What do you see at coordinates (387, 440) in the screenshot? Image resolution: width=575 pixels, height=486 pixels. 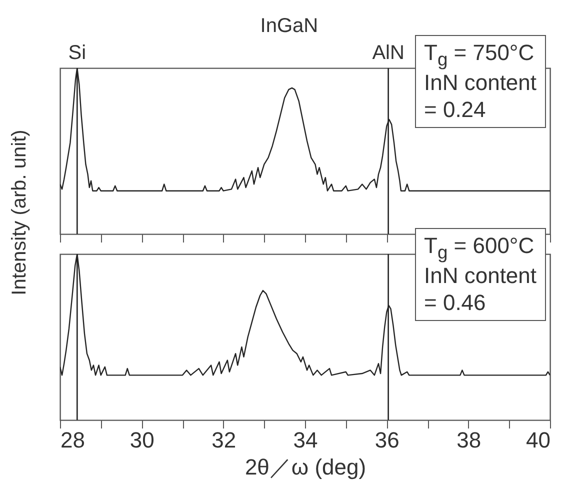 I see `x-tick-label: 36` at bounding box center [387, 440].